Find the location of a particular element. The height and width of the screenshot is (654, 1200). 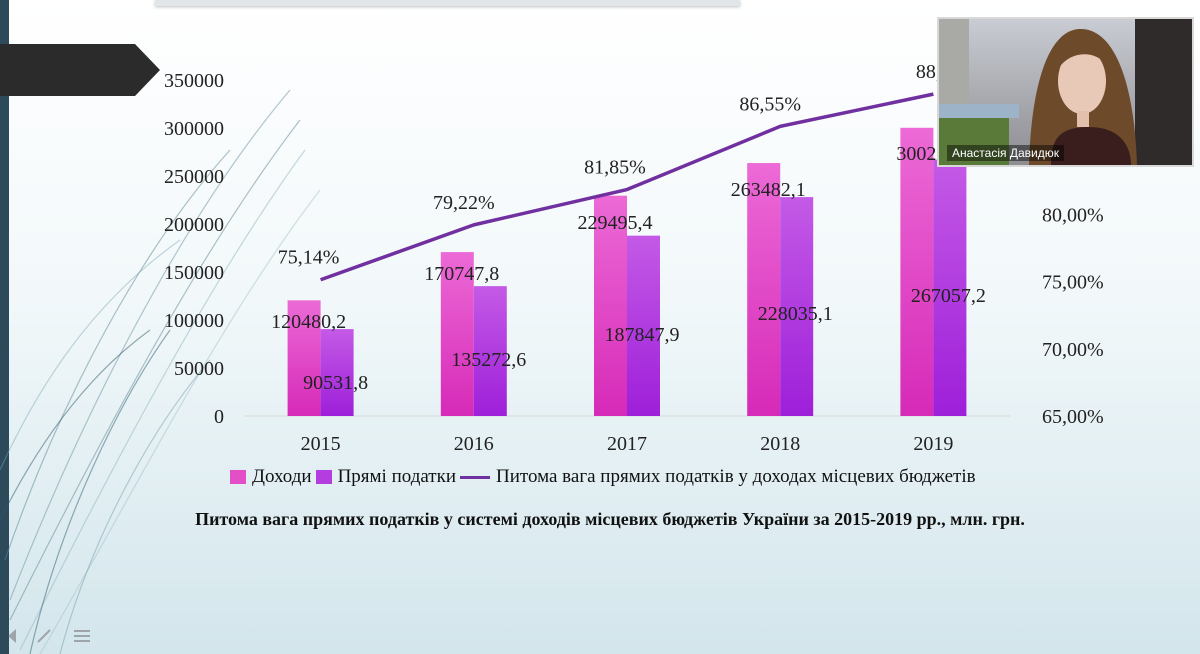

slide-arrow-tag is located at coordinates (80, 70).